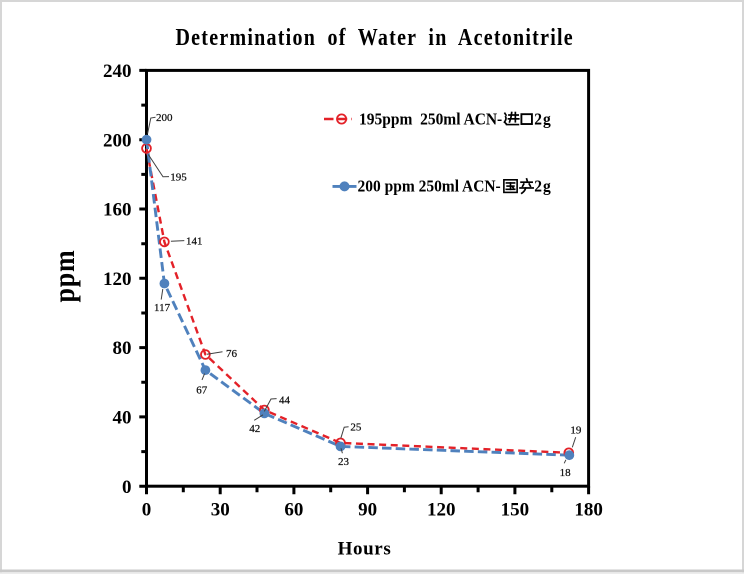  I want to click on svg-text: 195, so click(178, 178).